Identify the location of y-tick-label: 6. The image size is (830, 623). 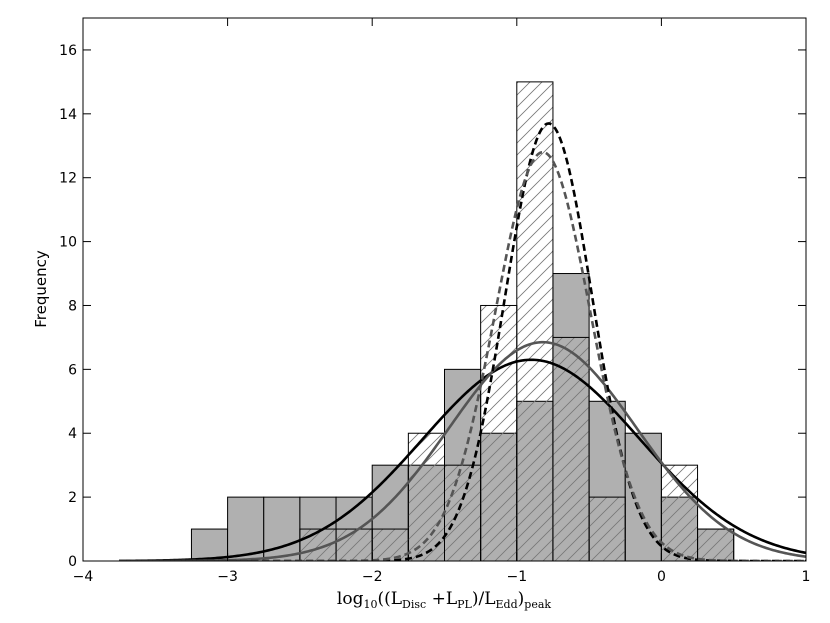
(72, 370).